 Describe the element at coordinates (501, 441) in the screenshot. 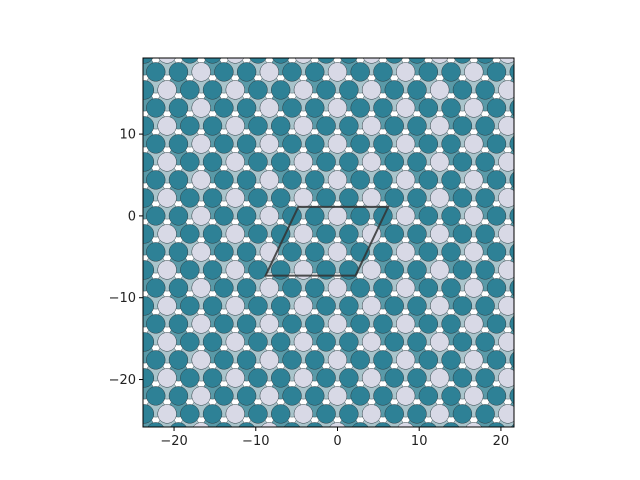

I see `x-tick-label: 20` at that location.